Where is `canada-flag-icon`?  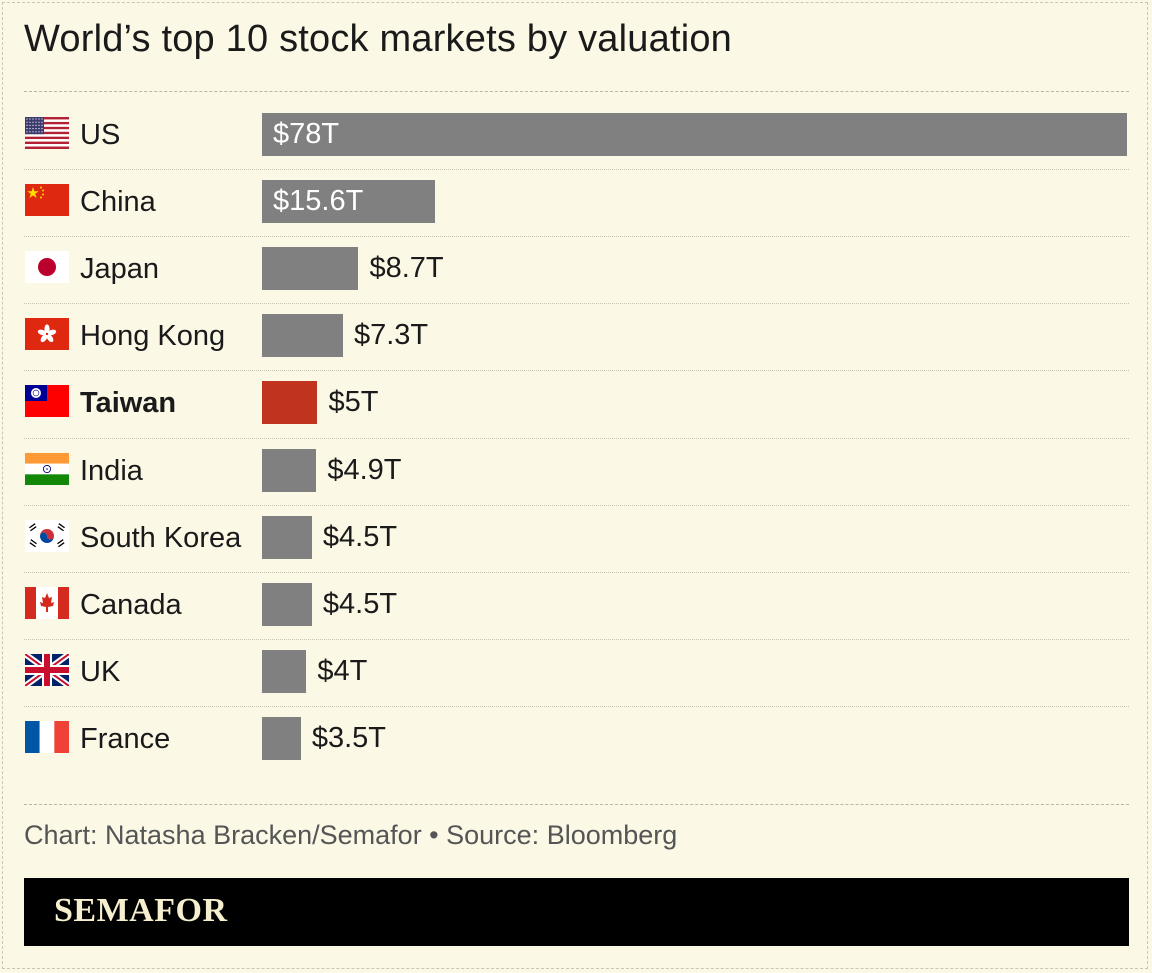 canada-flag-icon is located at coordinates (47, 602).